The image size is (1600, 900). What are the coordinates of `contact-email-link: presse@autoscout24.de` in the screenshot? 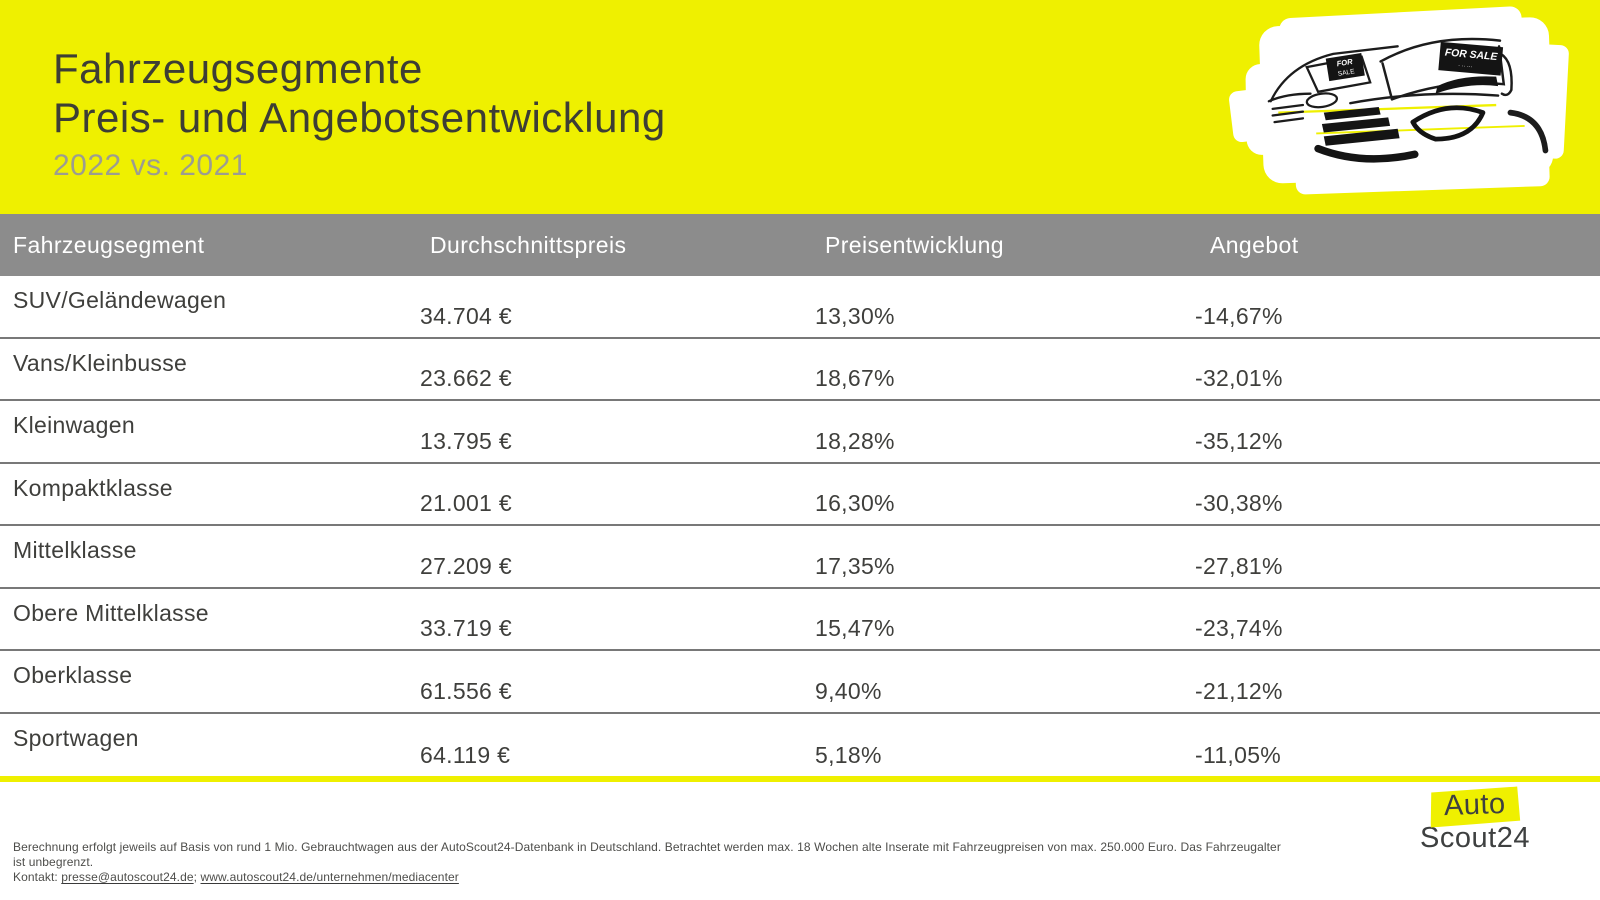 It's located at (127, 877).